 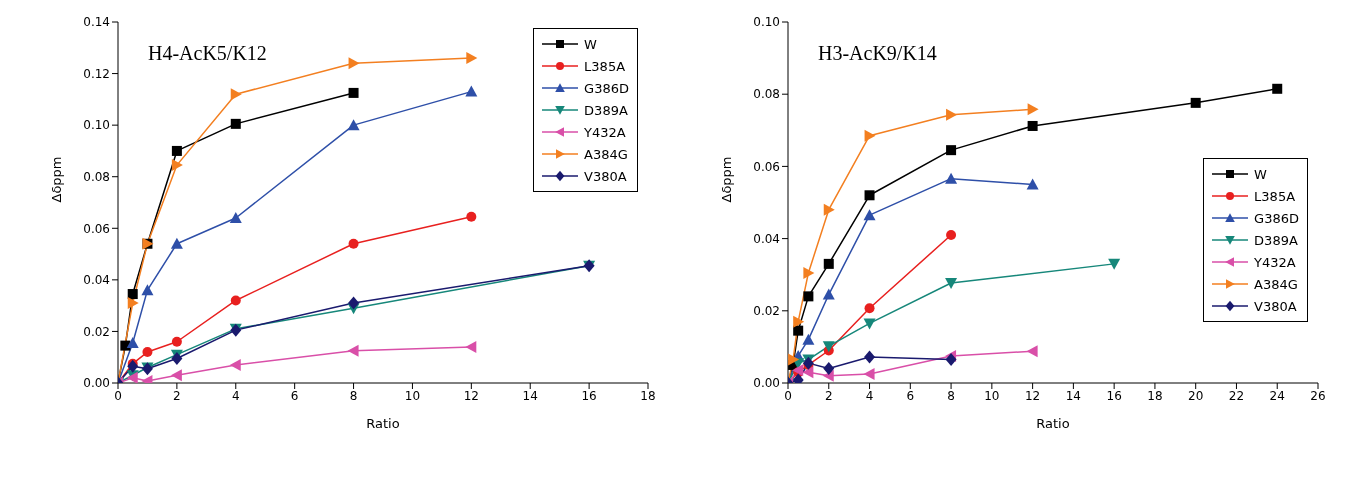 I want to click on y-tick-label: 0.14, so click(x=96, y=22).